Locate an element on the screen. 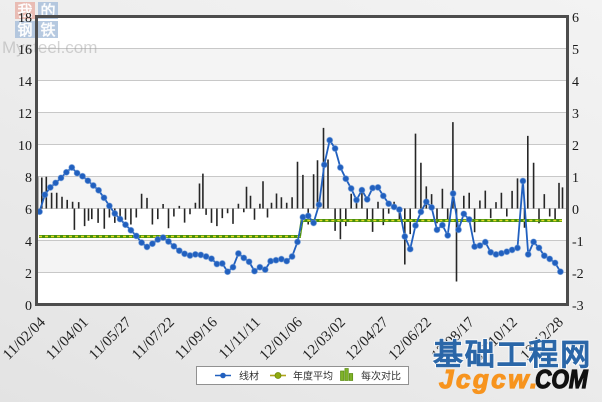  svg-text: 3 is located at coordinates (575, 114).